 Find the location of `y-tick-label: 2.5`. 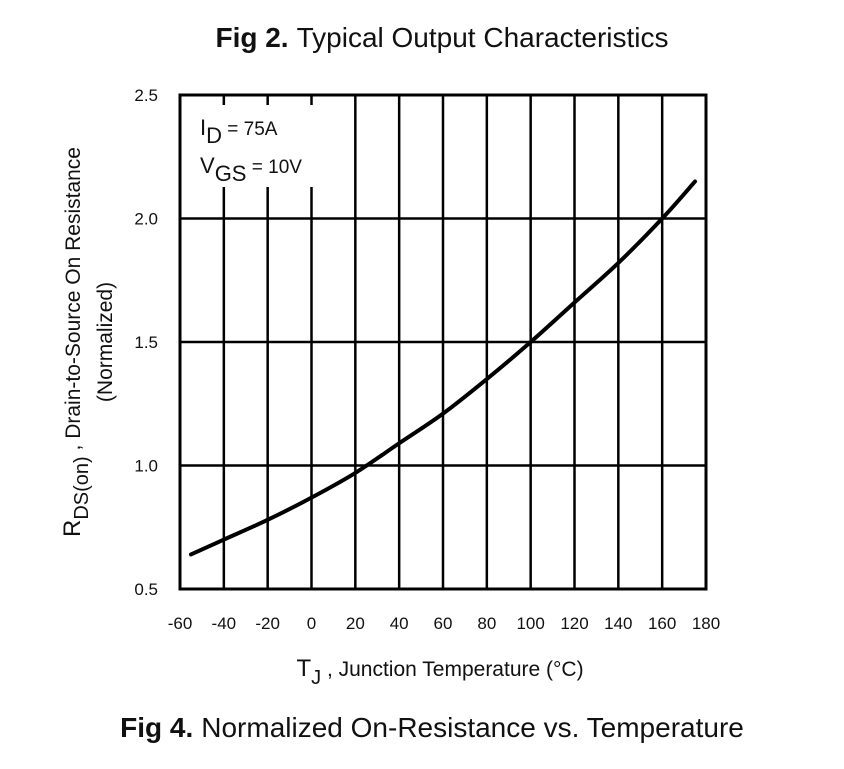

y-tick-label: 2.5 is located at coordinates (146, 95).